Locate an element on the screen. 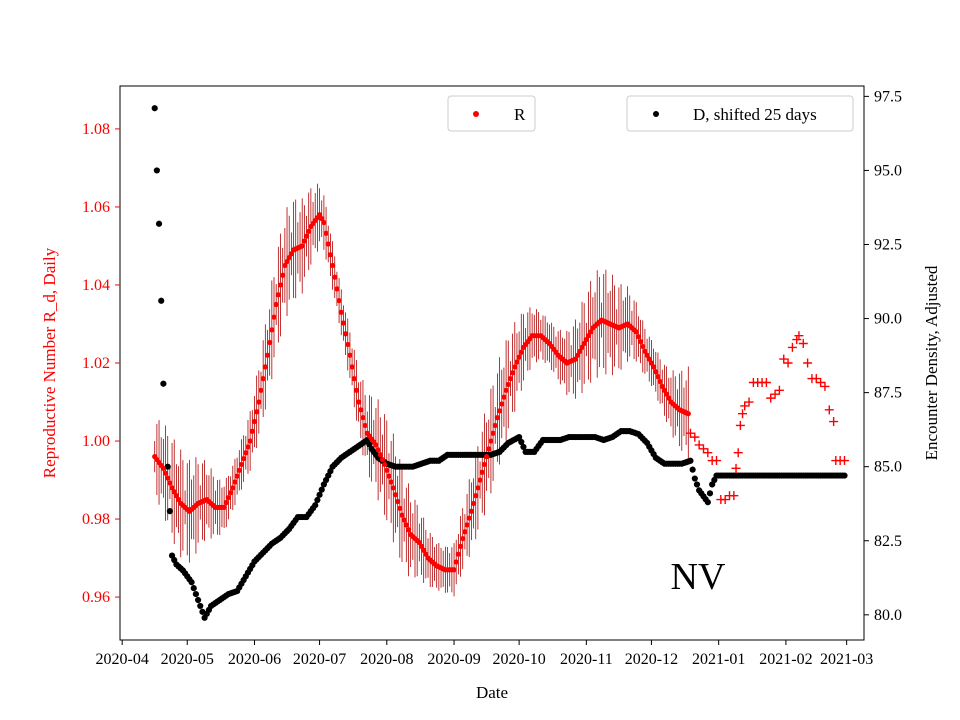 The width and height of the screenshot is (960, 720). y-left-tick-label: 0.96 is located at coordinates (96, 597).